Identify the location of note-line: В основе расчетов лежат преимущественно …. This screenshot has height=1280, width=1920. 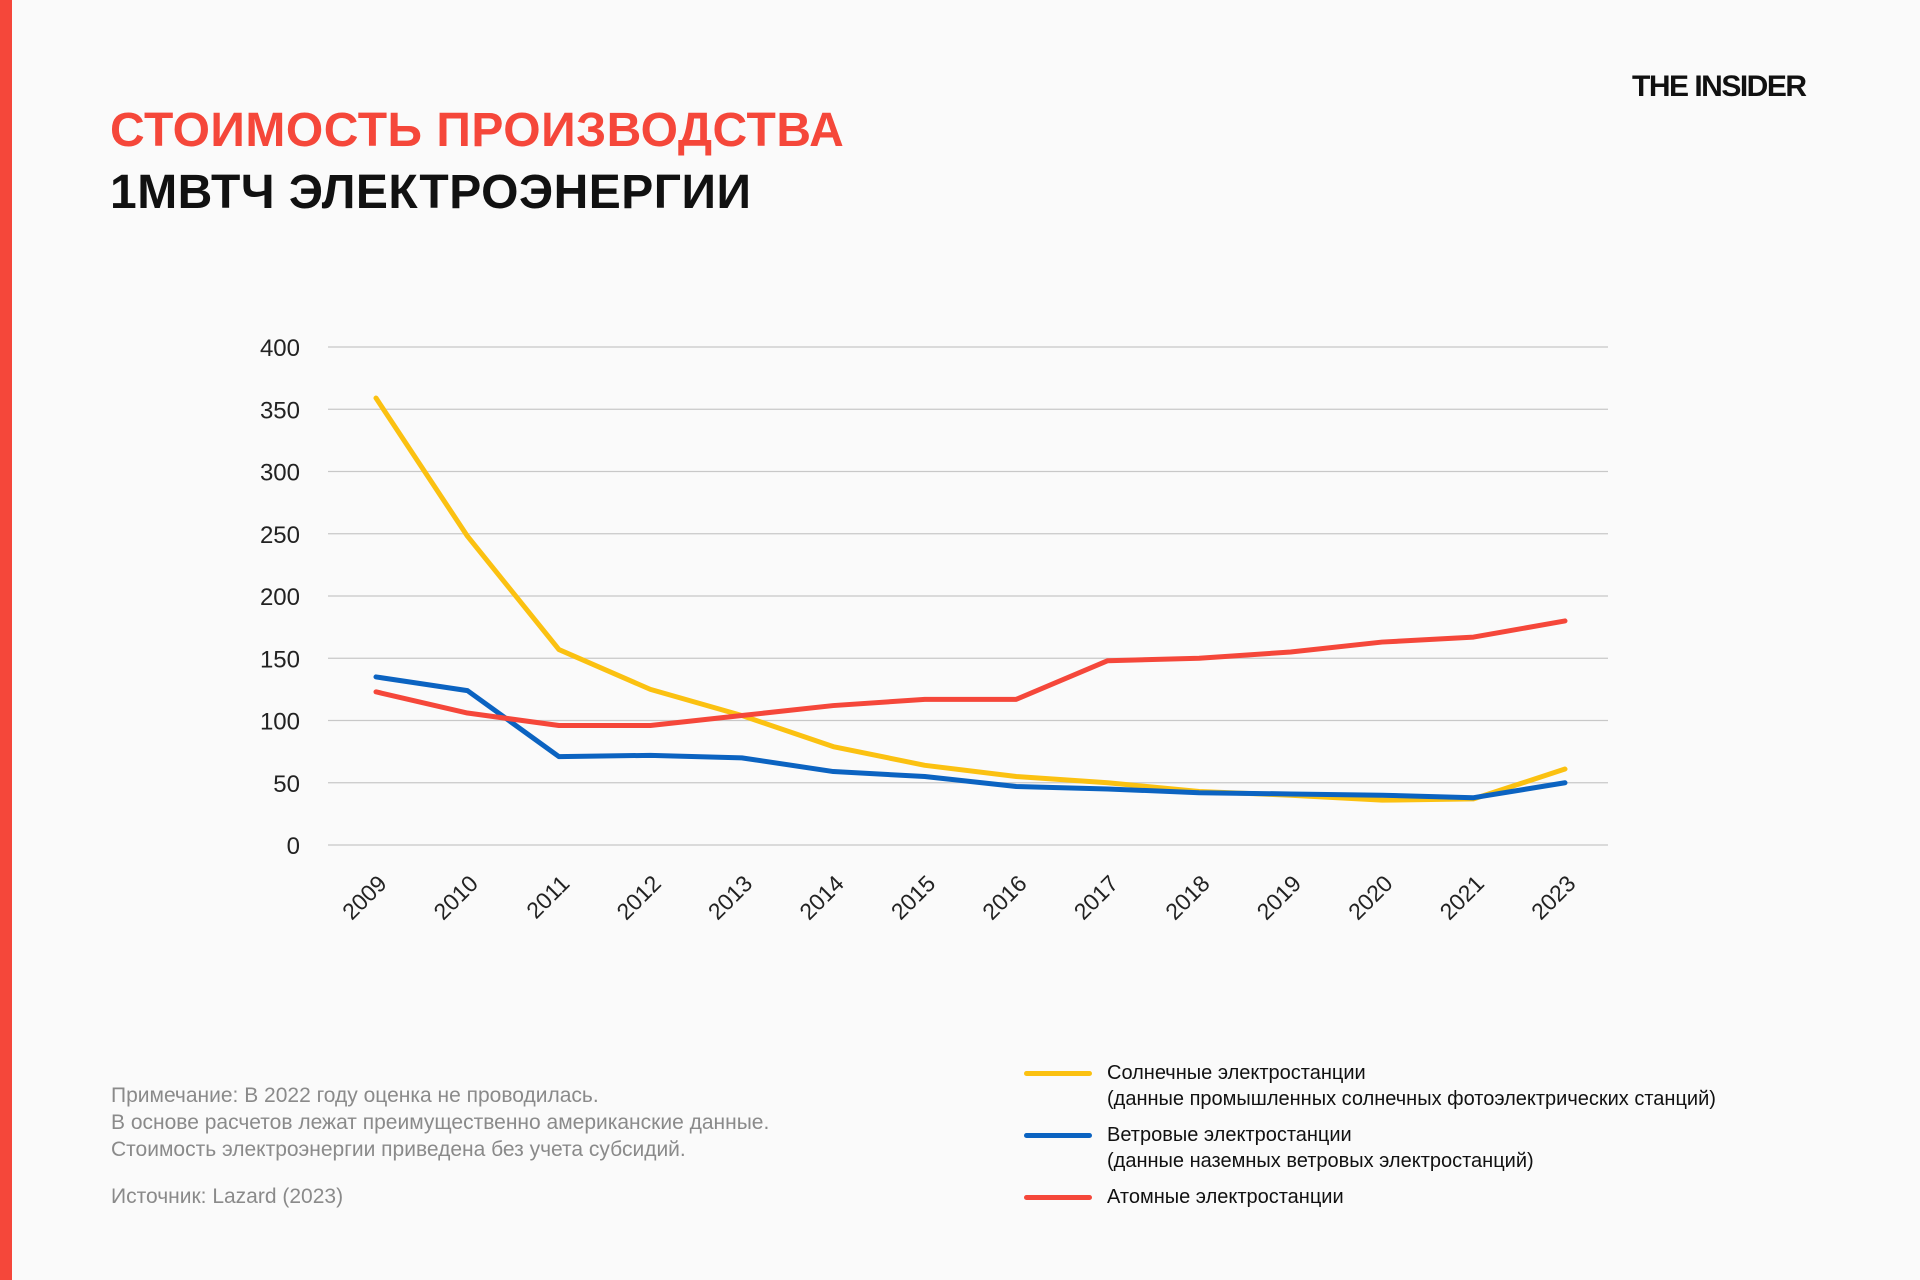
(440, 1122).